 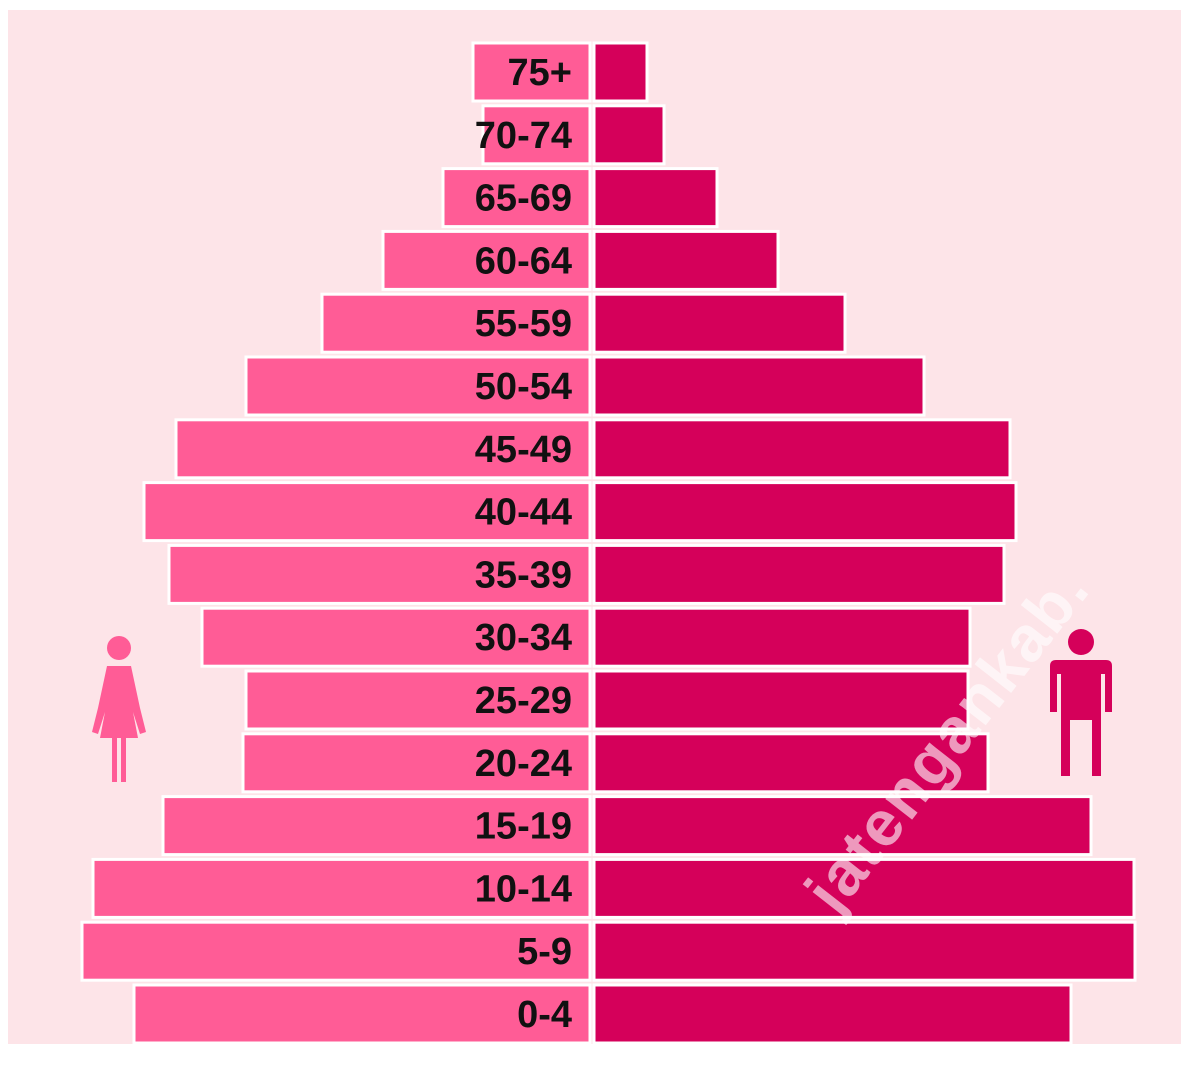 I want to click on age-group-label: 45-49, so click(x=523, y=450).